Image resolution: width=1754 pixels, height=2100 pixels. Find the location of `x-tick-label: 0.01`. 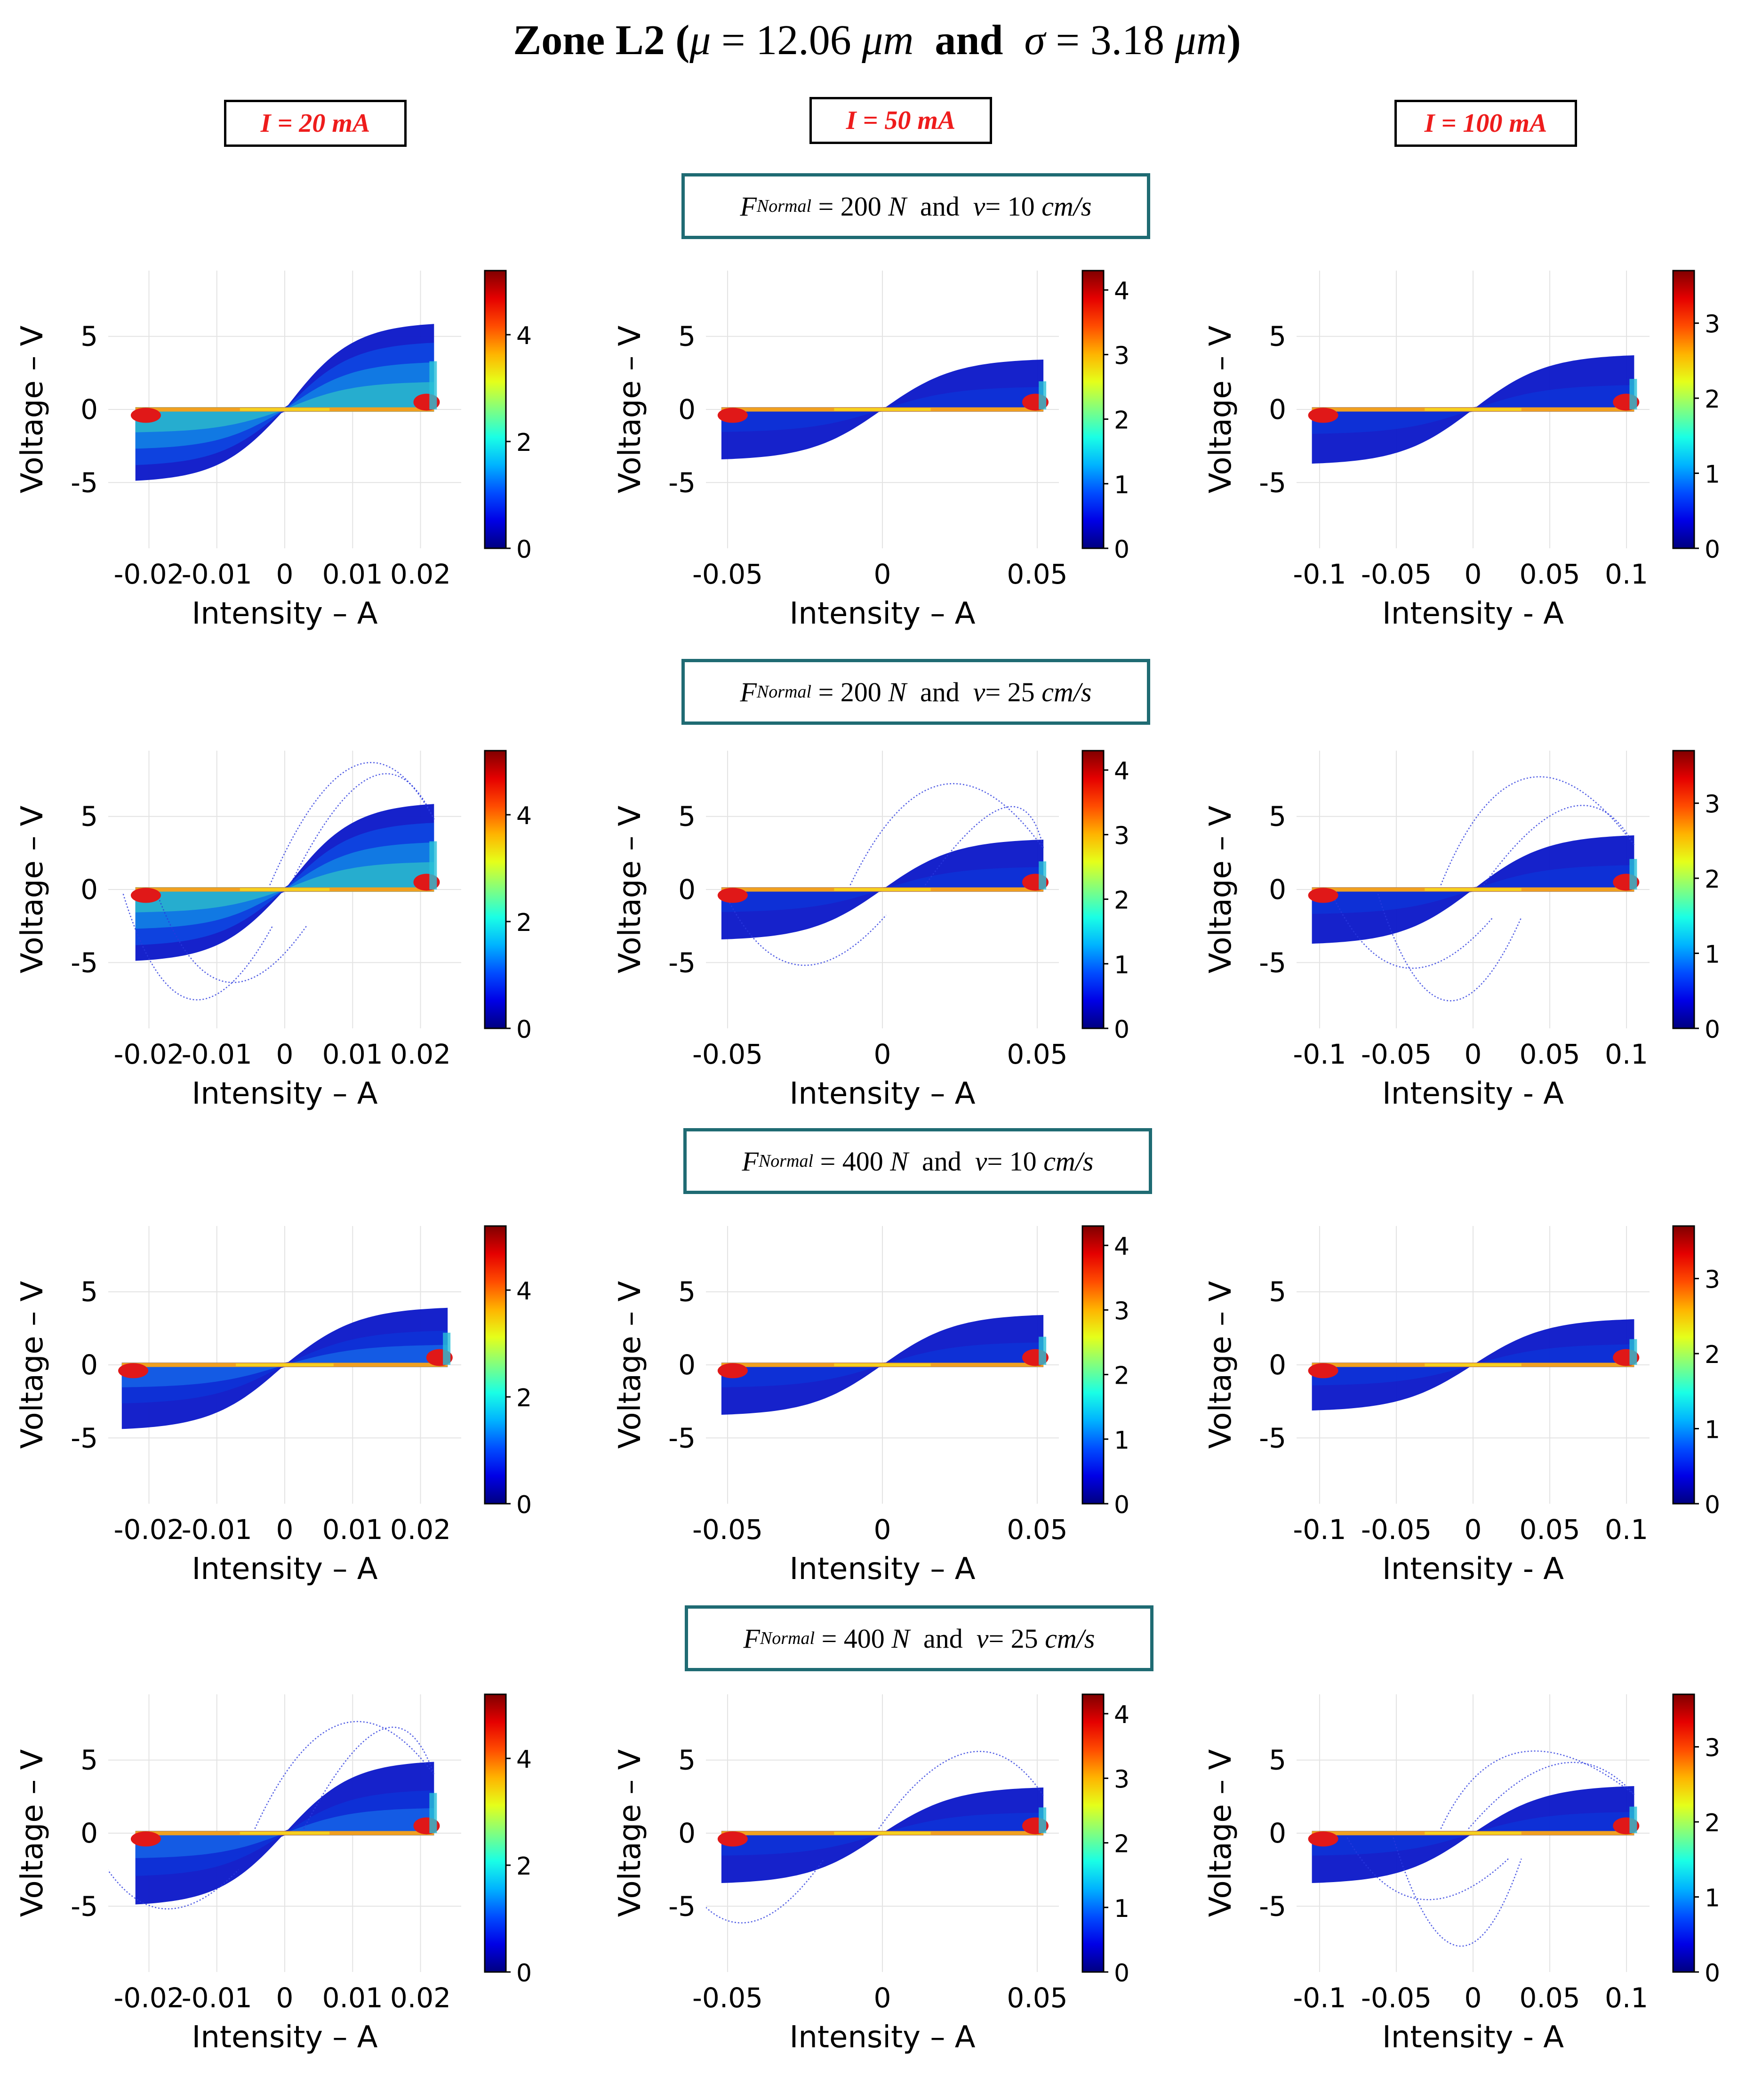

x-tick-label: 0.01 is located at coordinates (353, 1530).